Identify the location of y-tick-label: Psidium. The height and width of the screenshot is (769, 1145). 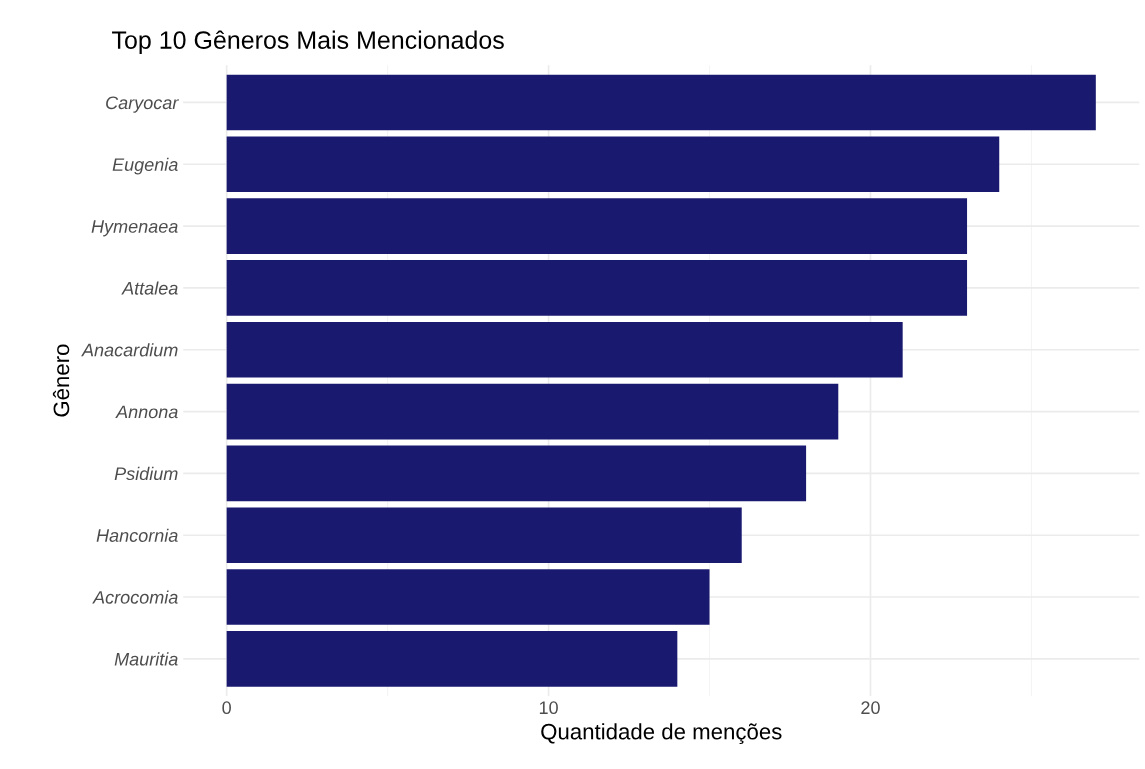
(146, 473).